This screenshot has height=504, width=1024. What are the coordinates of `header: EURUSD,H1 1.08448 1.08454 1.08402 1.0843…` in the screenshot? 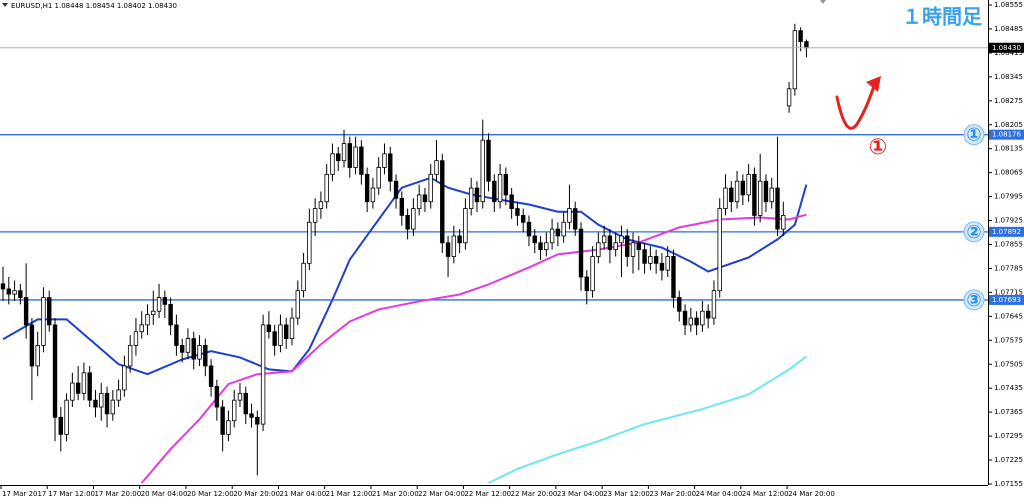 It's located at (94, 6).